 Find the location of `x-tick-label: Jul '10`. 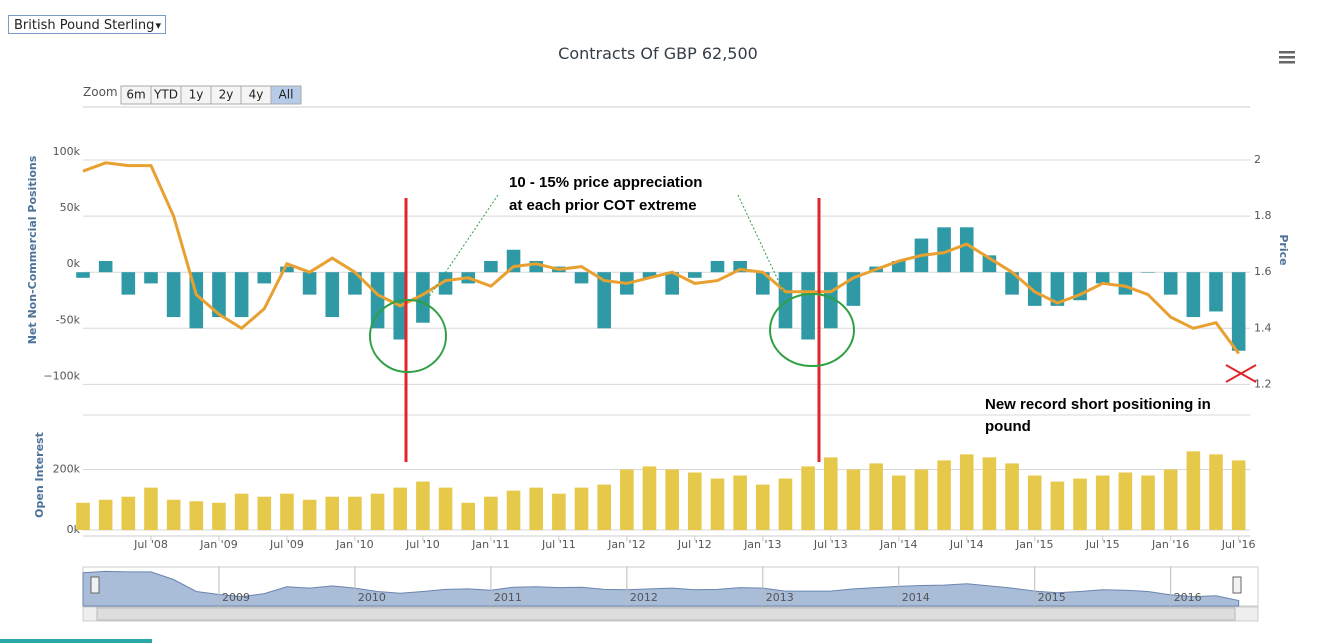

x-tick-label: Jul '10 is located at coordinates (422, 544).